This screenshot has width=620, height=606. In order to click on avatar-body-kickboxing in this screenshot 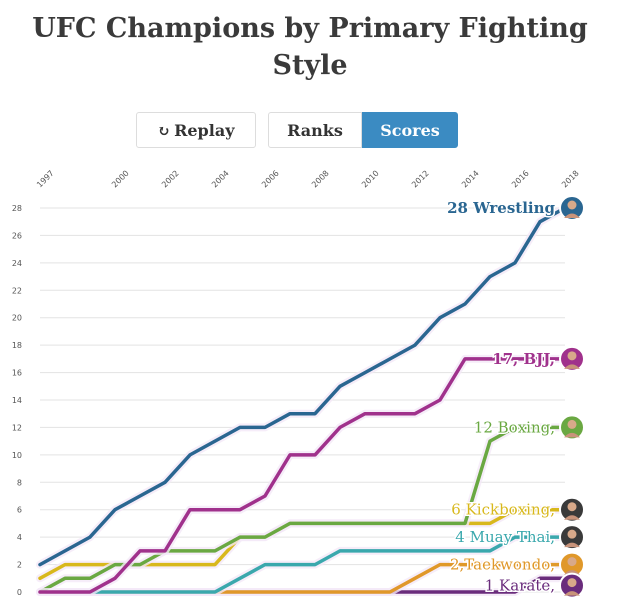, I will do `click(572, 517)`.